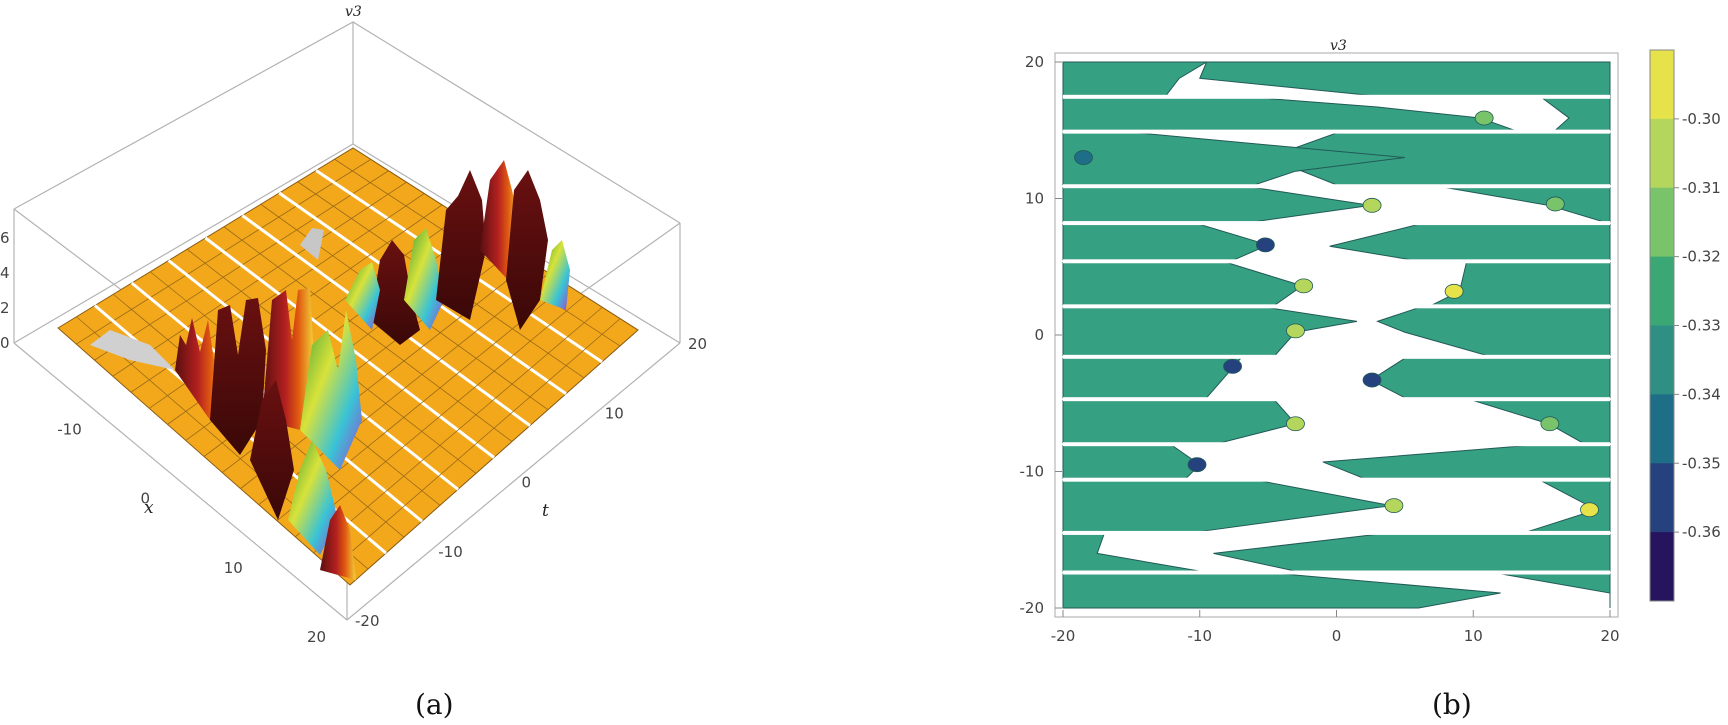 Image resolution: width=1728 pixels, height=725 pixels. I want to click on colorbar-tick-label: -0.32, so click(1701, 257).